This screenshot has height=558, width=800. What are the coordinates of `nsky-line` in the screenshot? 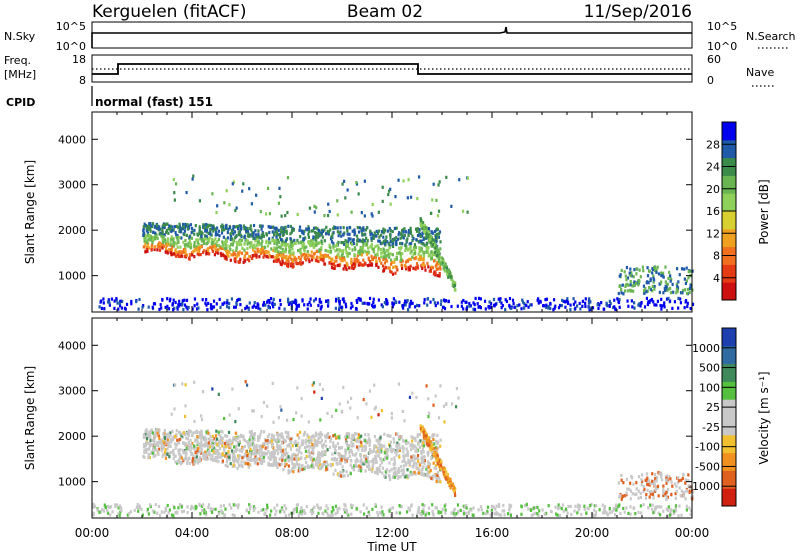 It's located at (392, 37).